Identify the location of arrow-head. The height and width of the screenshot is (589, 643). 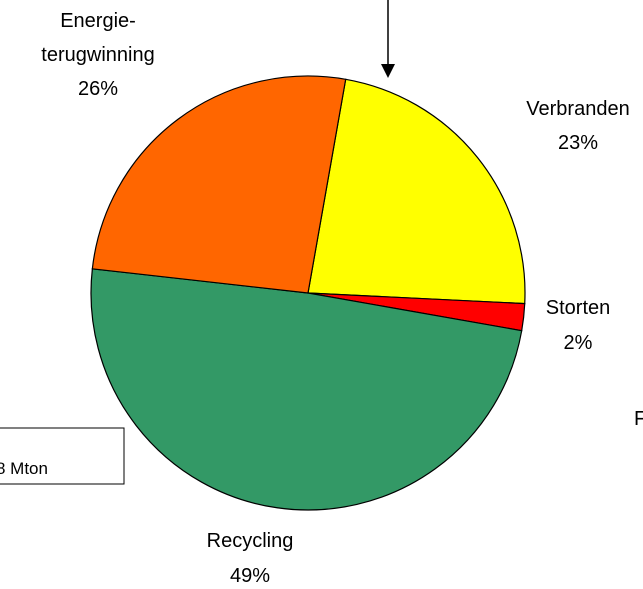
(388, 71).